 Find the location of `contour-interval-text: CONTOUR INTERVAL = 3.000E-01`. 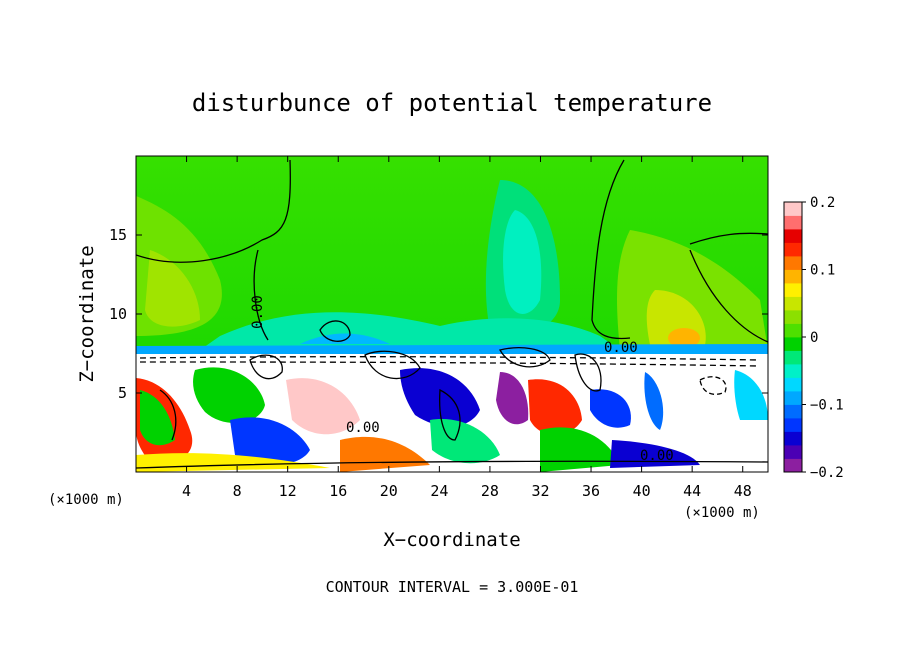

contour-interval-text: CONTOUR INTERVAL = 3.000E-01 is located at coordinates (452, 587).